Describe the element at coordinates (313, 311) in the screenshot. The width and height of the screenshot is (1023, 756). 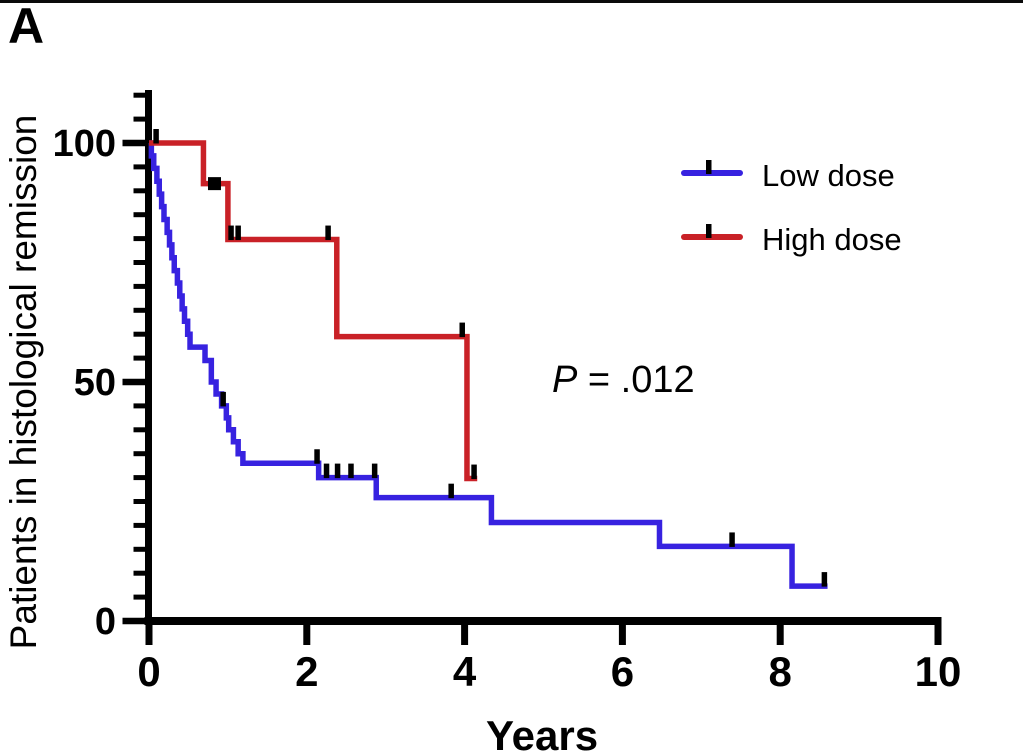
I see `survival-curve` at that location.